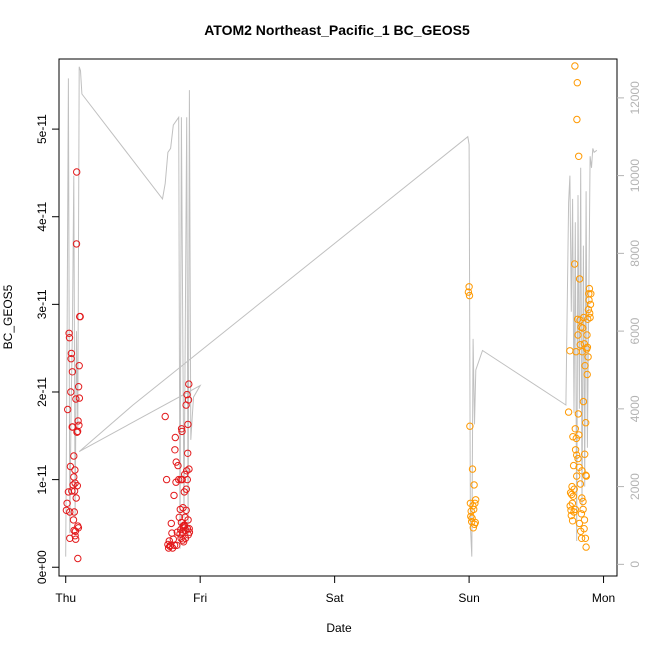  I want to click on x-tick-label: Mon, so click(603, 598).